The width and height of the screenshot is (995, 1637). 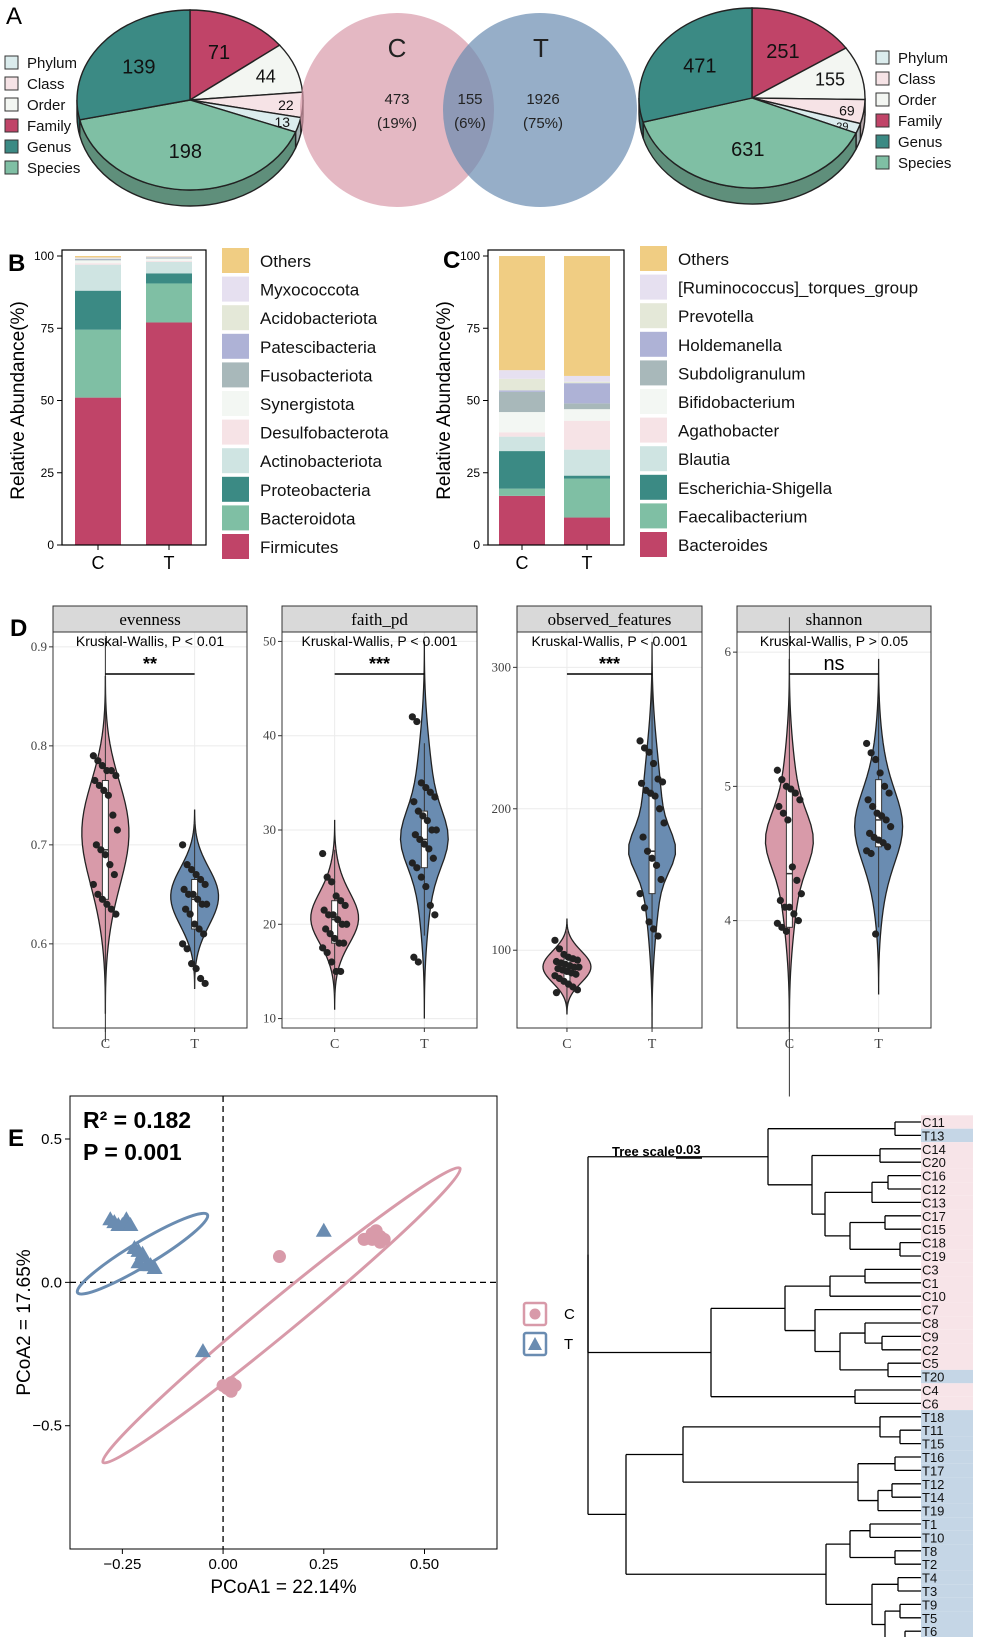 What do you see at coordinates (187, 145) in the screenshot?
I see `pie-slice-species` at bounding box center [187, 145].